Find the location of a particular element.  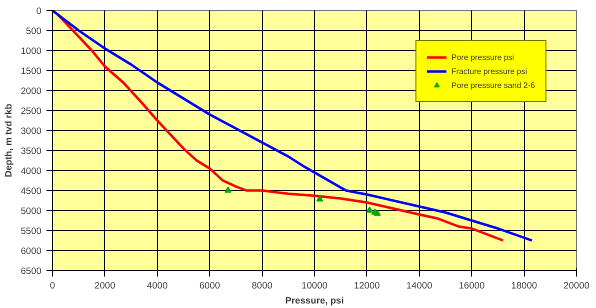

y-tick-label: 2500 is located at coordinates (31, 111).